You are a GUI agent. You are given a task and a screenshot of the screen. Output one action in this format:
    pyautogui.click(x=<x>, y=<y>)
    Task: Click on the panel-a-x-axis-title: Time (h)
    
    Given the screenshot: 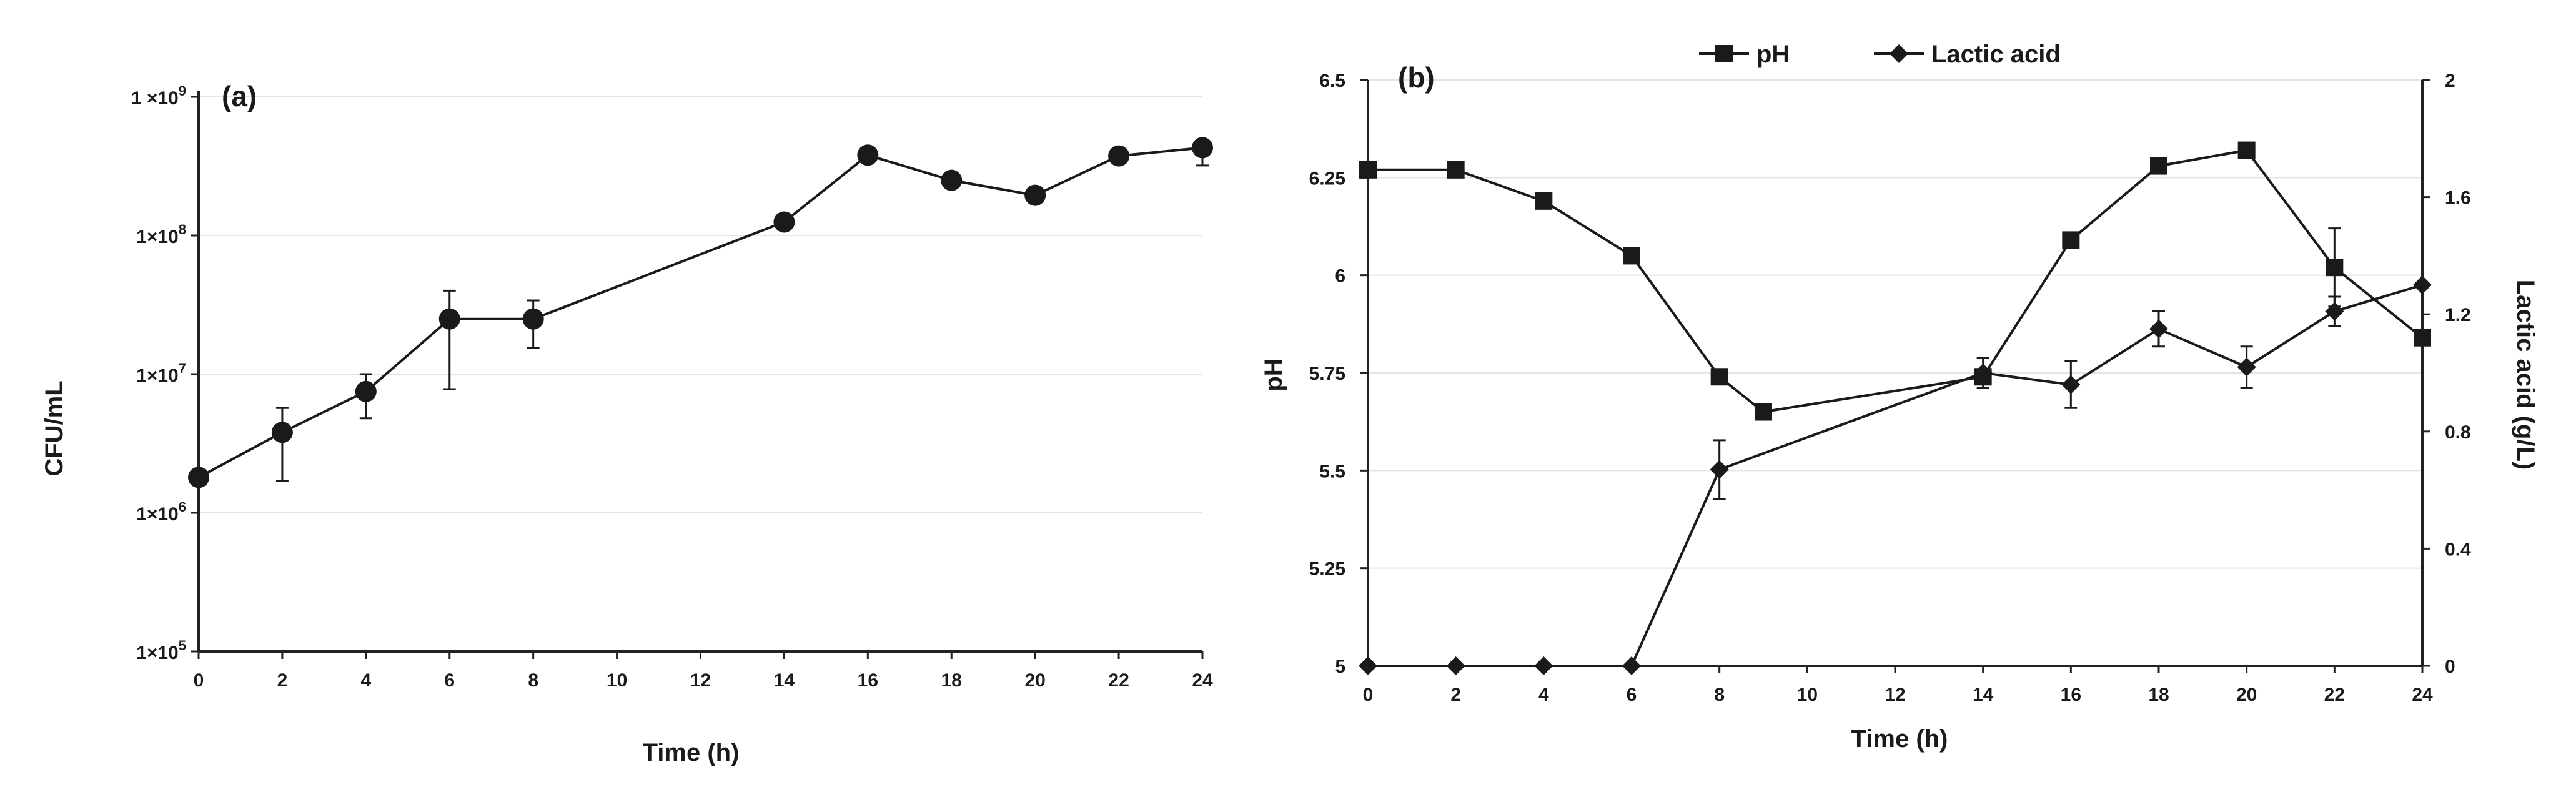 What is the action you would take?
    pyautogui.click(x=691, y=752)
    